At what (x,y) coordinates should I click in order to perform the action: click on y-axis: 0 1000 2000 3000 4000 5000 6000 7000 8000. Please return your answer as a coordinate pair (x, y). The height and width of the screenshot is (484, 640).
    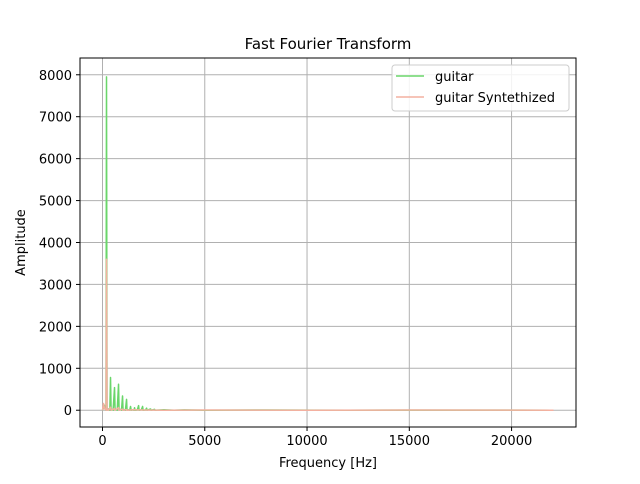
    Looking at the image, I should click on (59, 244).